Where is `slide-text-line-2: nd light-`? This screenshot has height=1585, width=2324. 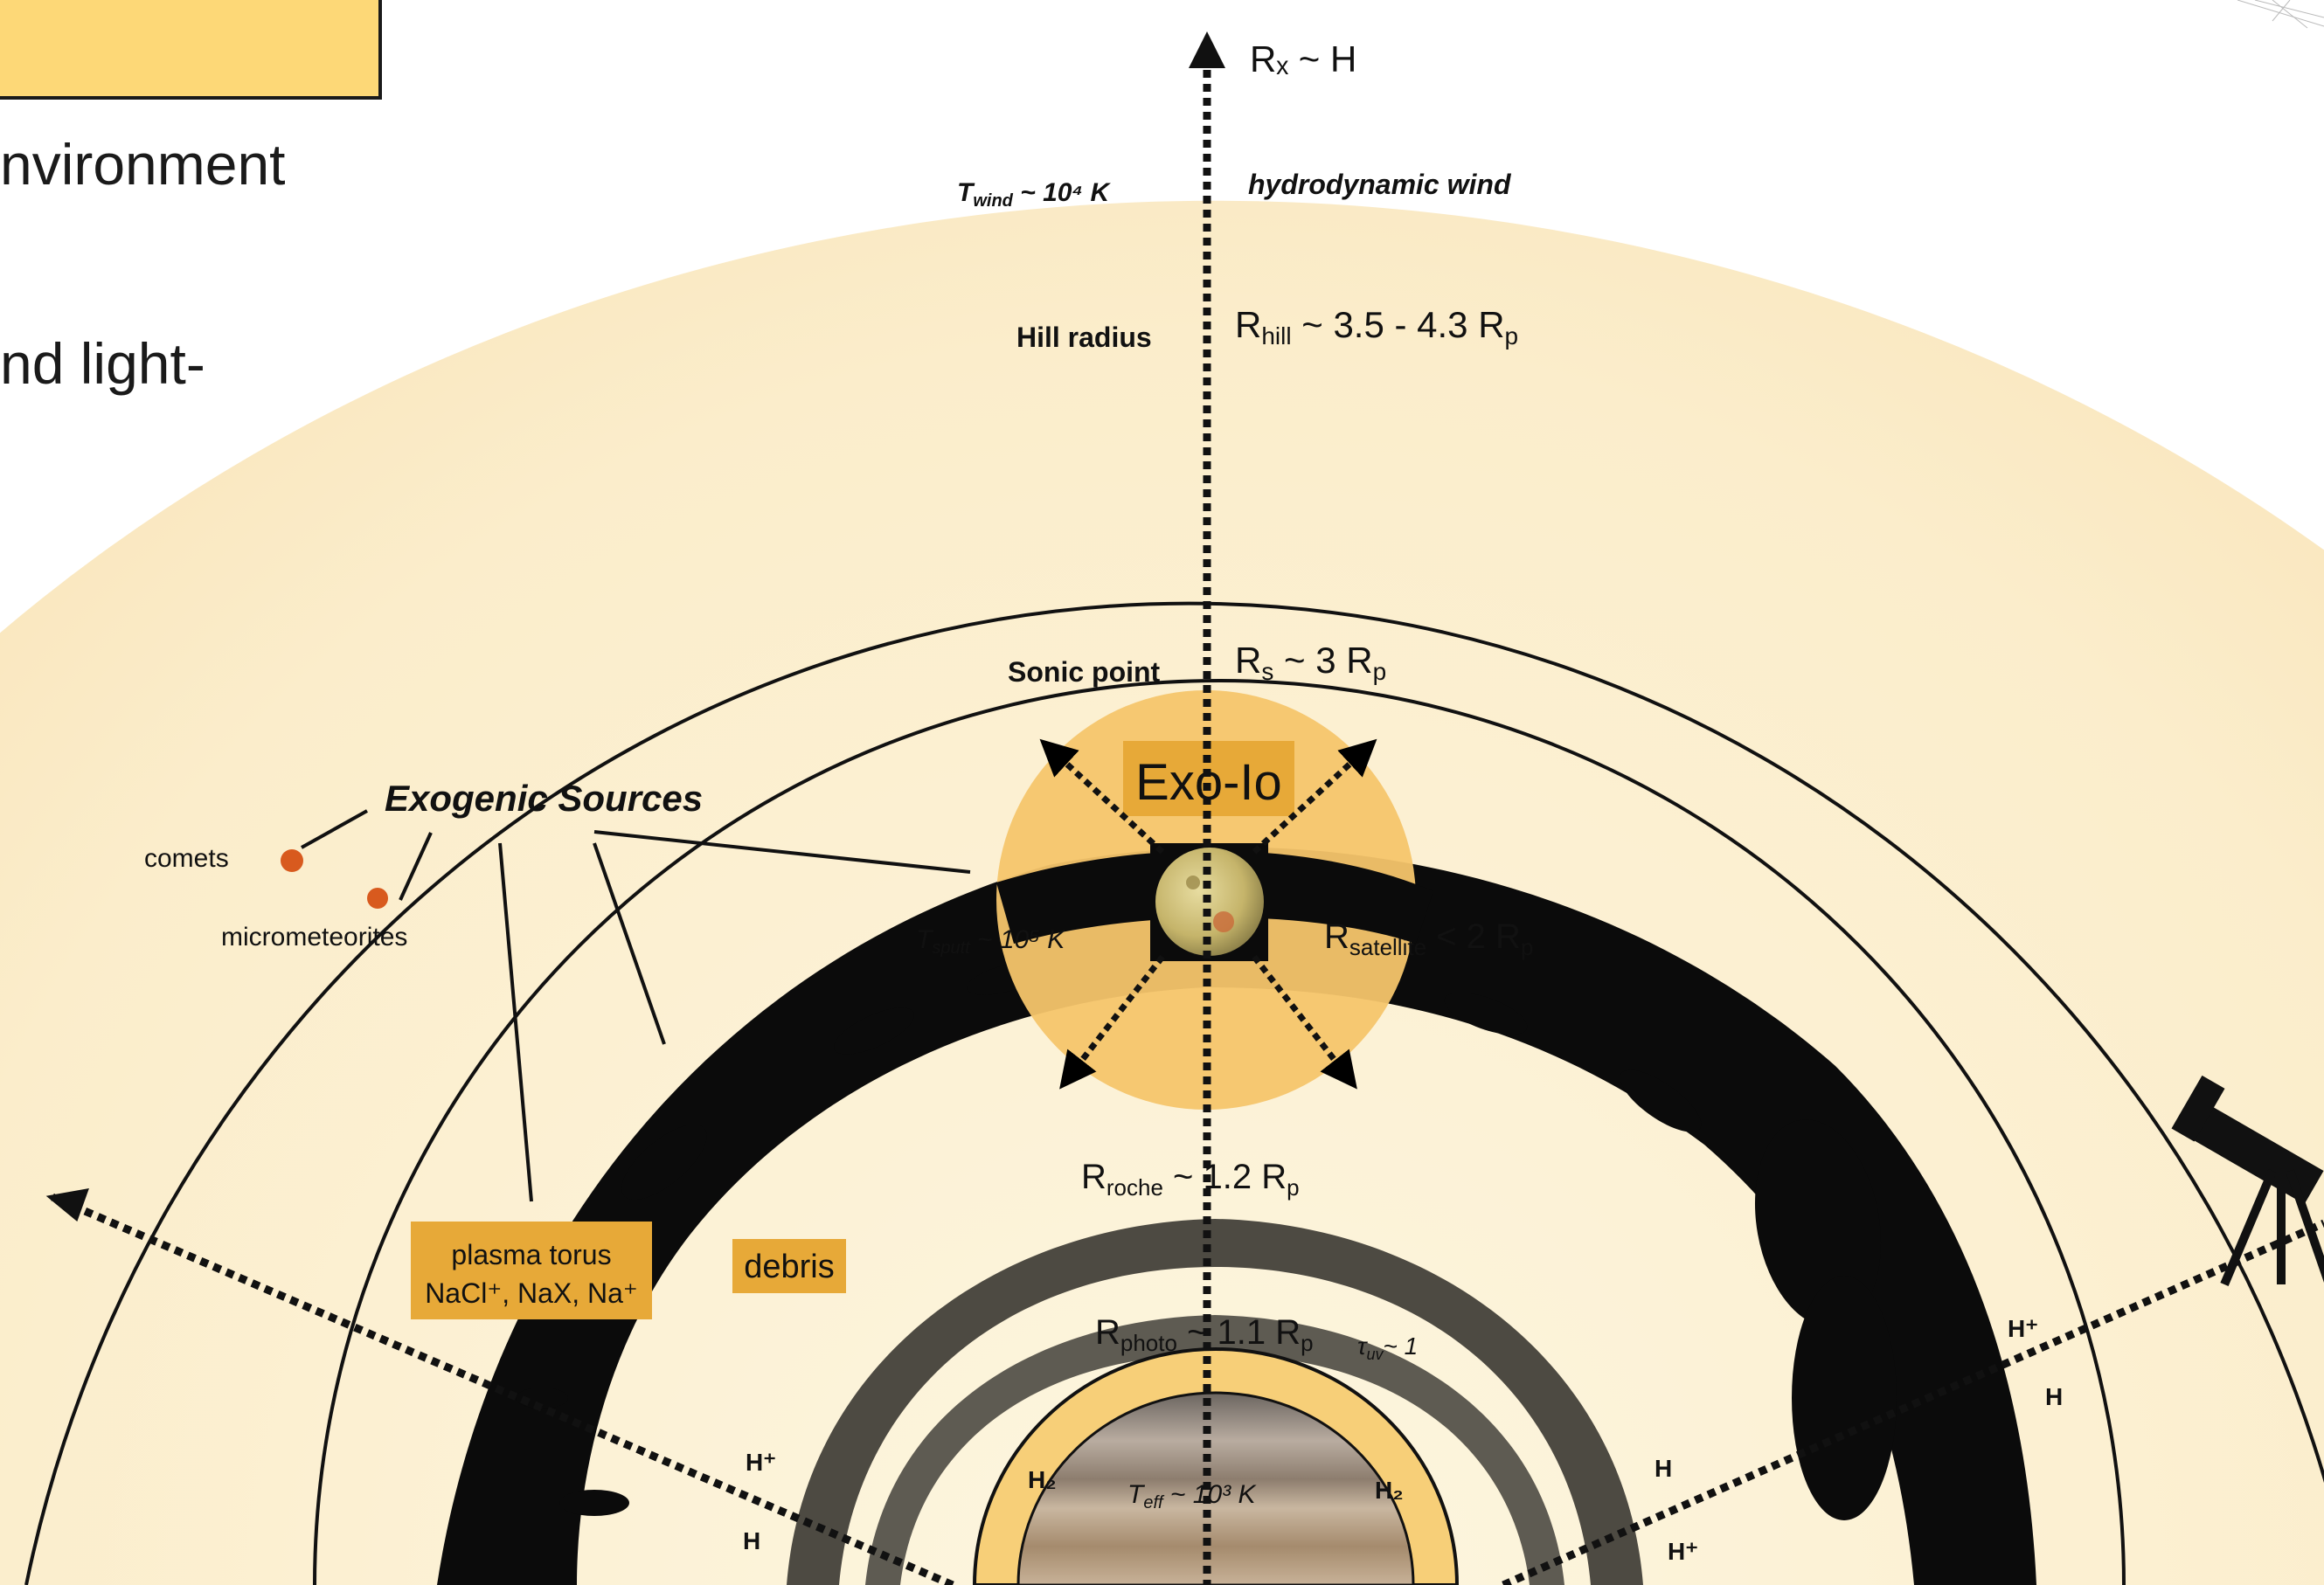 slide-text-line-2: nd light- is located at coordinates (102, 363).